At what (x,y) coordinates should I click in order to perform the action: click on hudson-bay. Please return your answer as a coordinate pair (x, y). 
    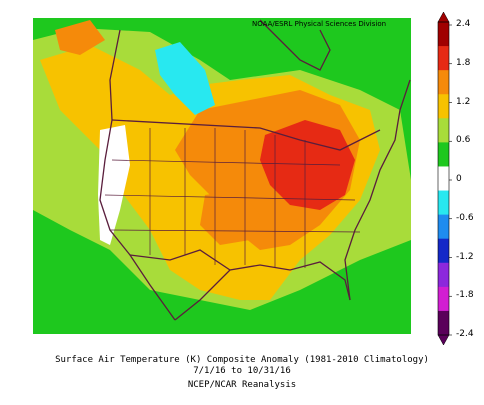
    Looking at the image, I should click on (295, 45).